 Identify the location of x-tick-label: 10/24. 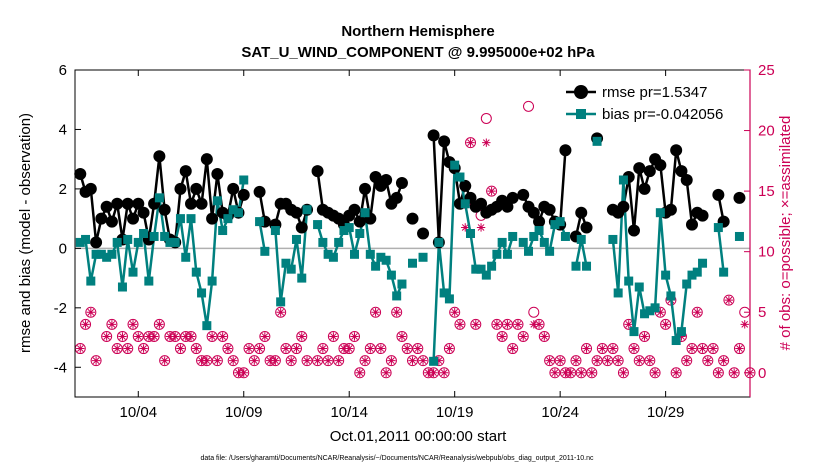
(560, 412).